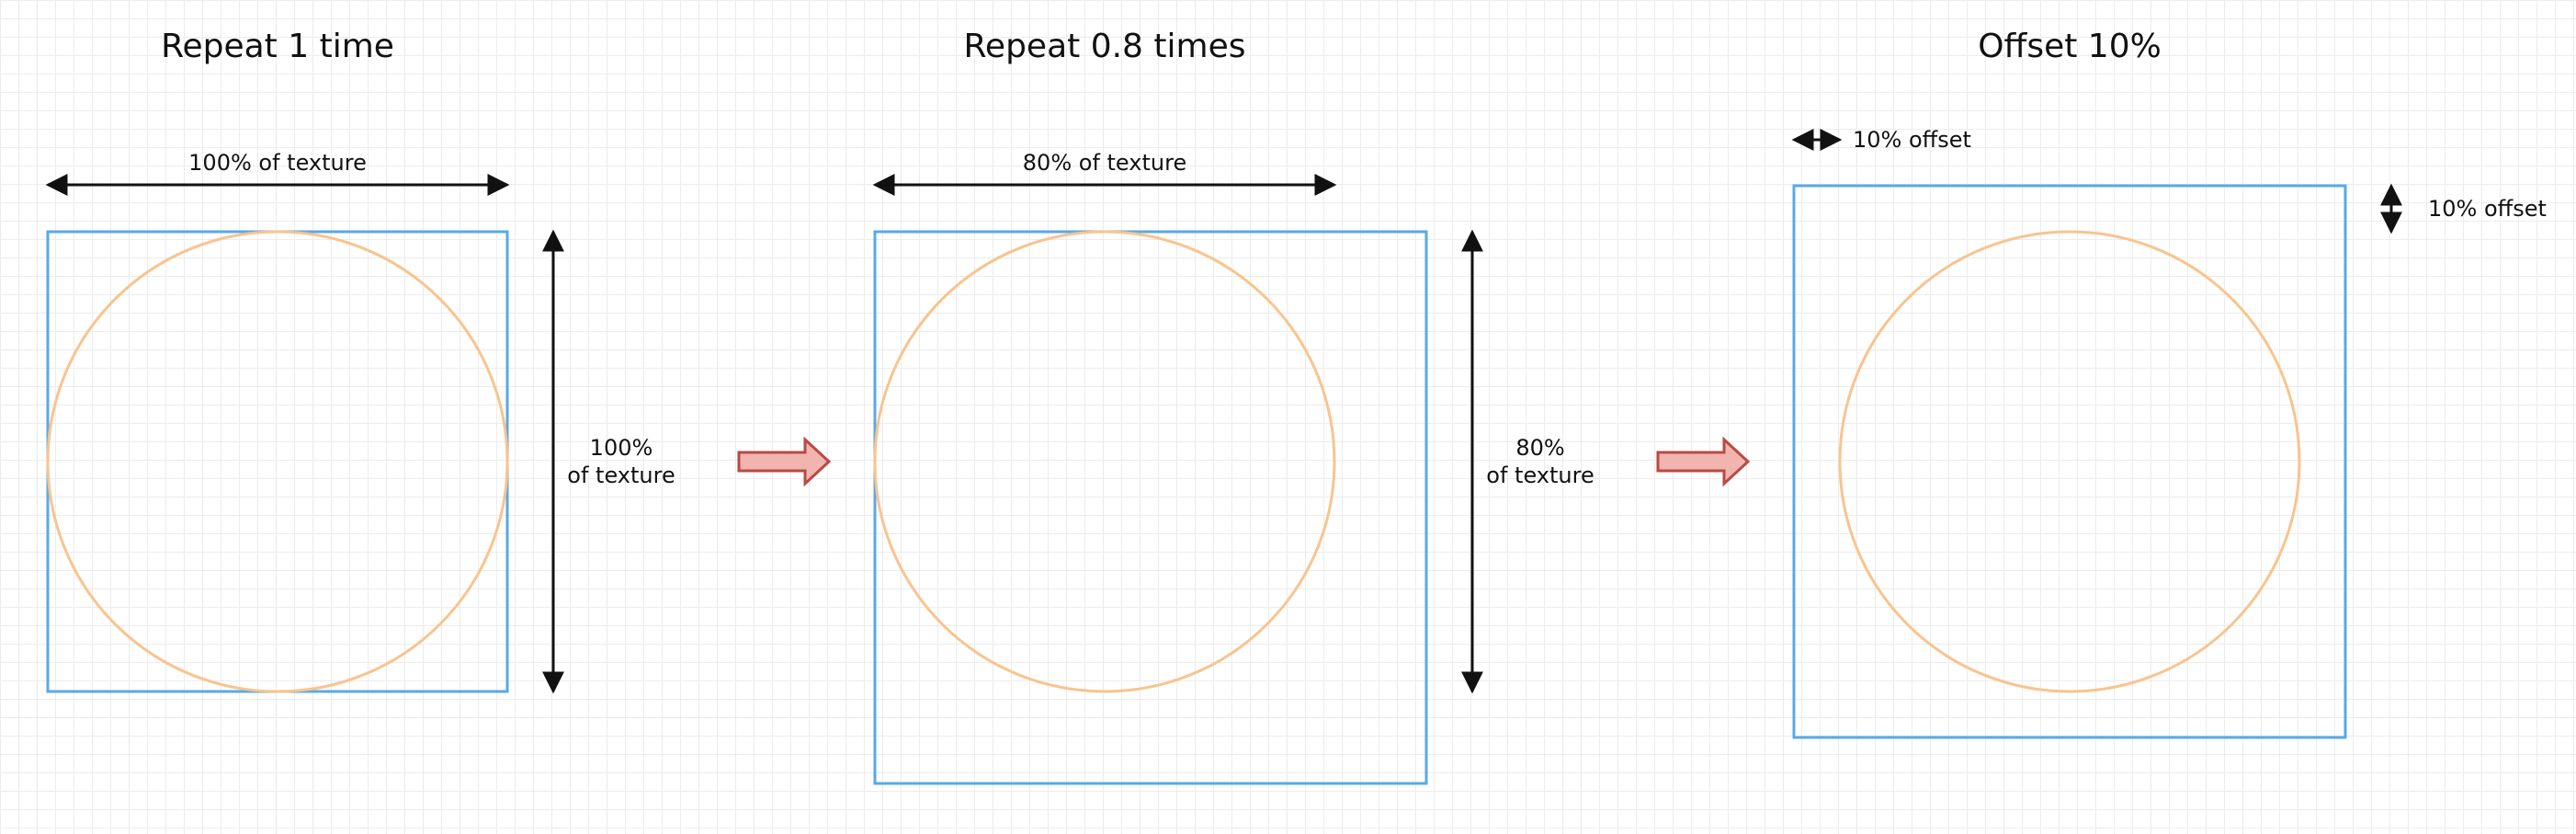  I want to click on horizontal-label-1: 100% of texture, so click(277, 163).